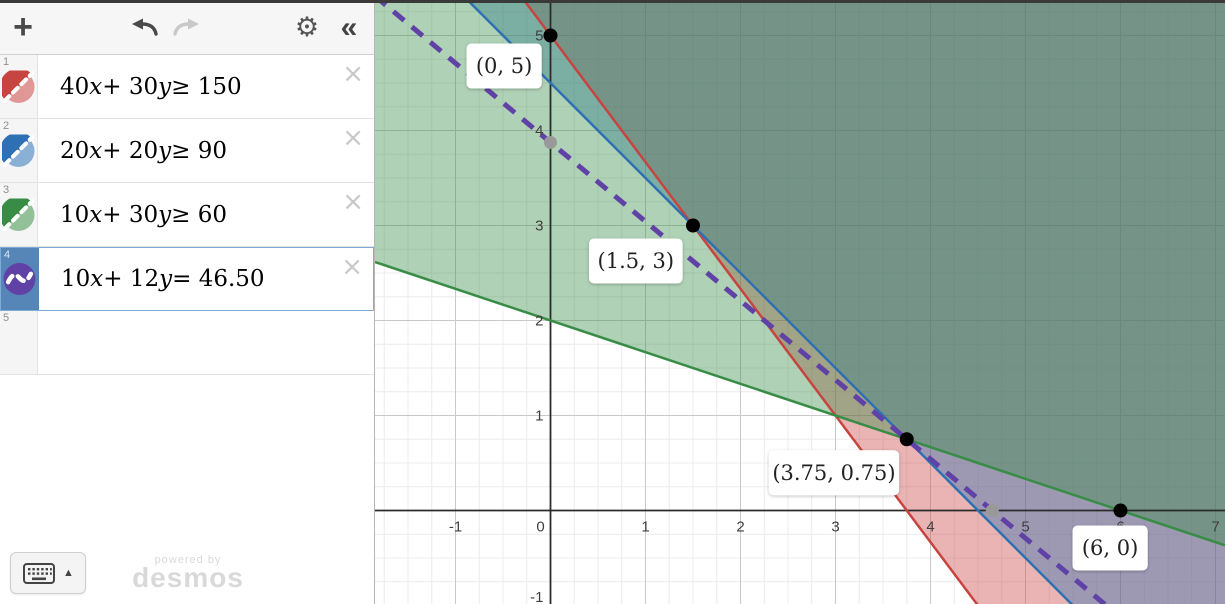  I want to click on x-tick-4: 4, so click(930, 527).